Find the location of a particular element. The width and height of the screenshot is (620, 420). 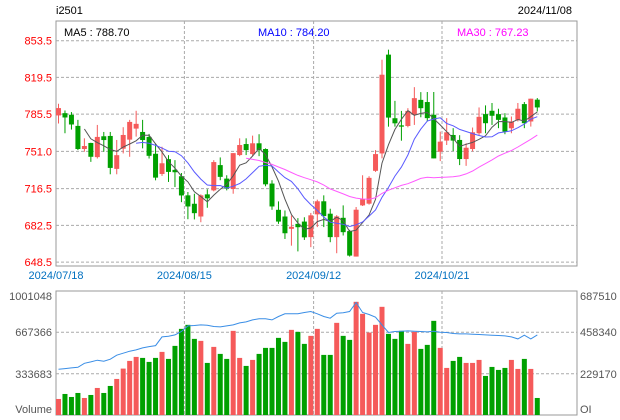

legend-ma30: MA30 : 767.23 is located at coordinates (493, 33).